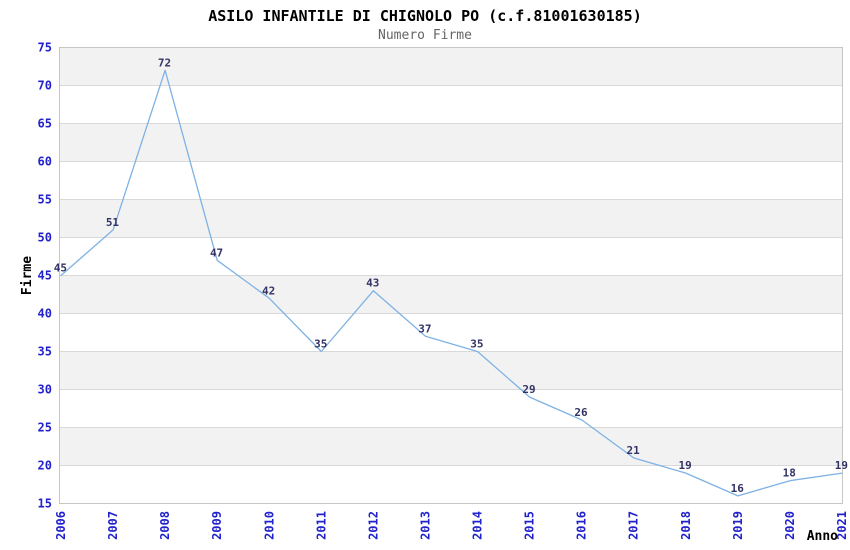 This screenshot has width=850, height=550. What do you see at coordinates (528, 389) in the screenshot?
I see `value-label: 29` at bounding box center [528, 389].